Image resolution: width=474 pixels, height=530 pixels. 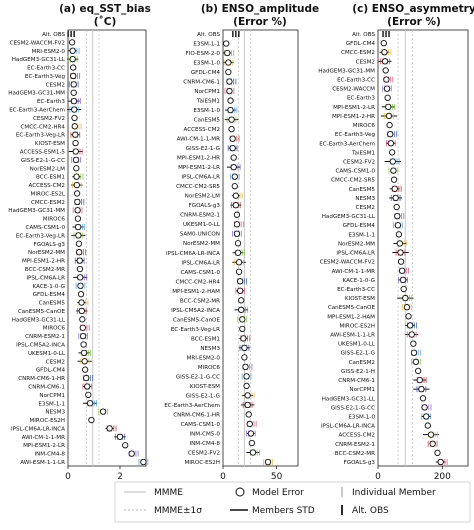 I want to click on model-label: GISS-E2-1-G-CC, so click(x=353, y=408).